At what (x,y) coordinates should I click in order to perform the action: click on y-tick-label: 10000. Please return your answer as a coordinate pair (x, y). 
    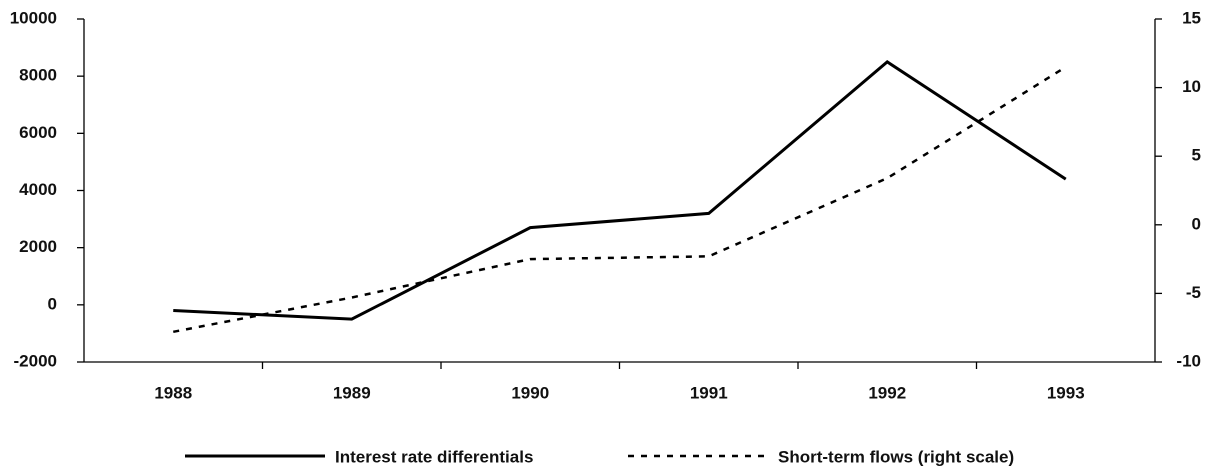
    Looking at the image, I should click on (33, 17).